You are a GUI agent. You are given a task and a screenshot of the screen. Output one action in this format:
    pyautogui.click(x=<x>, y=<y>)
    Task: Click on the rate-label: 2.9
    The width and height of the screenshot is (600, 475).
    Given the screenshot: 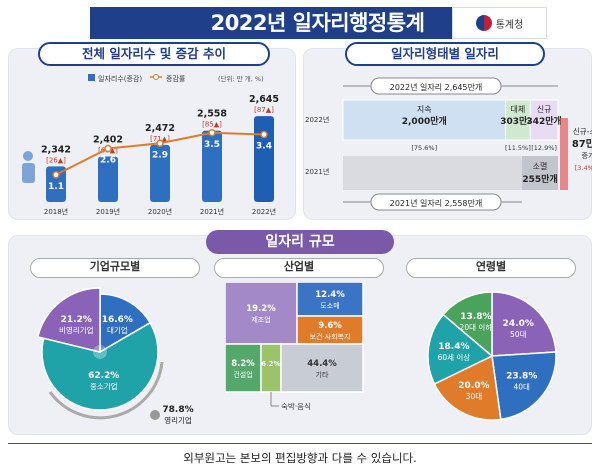 What is the action you would take?
    pyautogui.click(x=160, y=155)
    